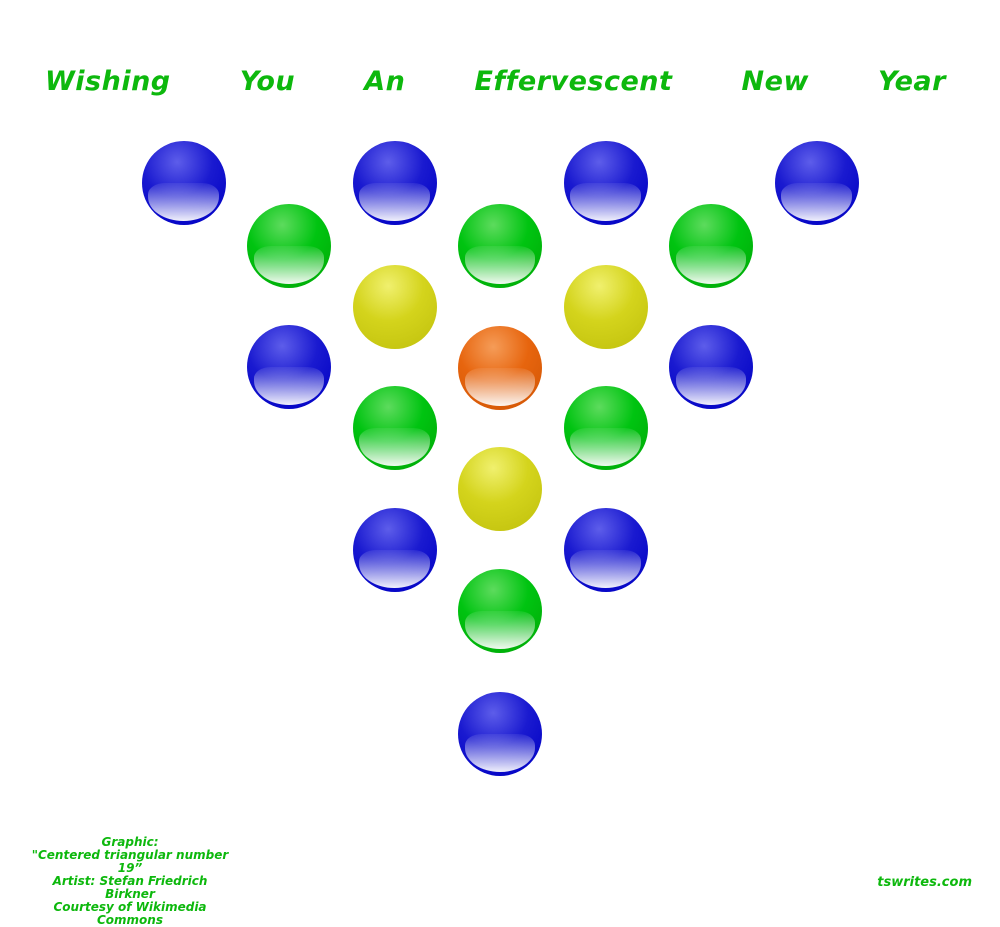 The width and height of the screenshot is (1000, 927). What do you see at coordinates (108, 81) in the screenshot?
I see `title-word-wishing: Wishing` at bounding box center [108, 81].